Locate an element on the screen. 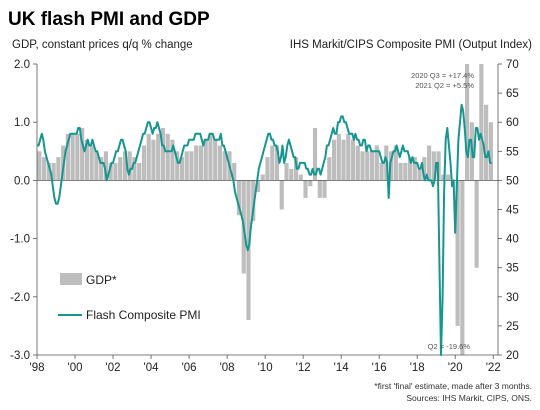 The width and height of the screenshot is (540, 410). right-tick-label: 50 is located at coordinates (512, 181).